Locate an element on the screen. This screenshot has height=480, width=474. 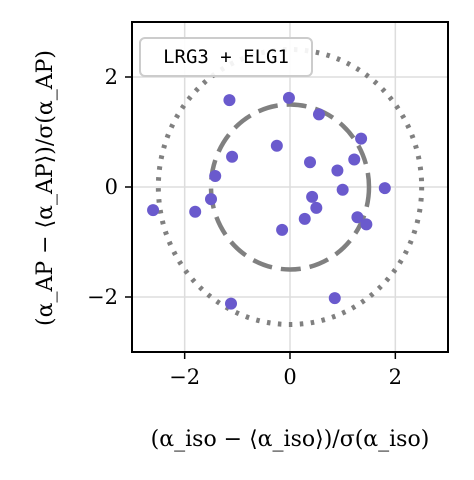
y-tick-label: −2 is located at coordinates (102, 297).